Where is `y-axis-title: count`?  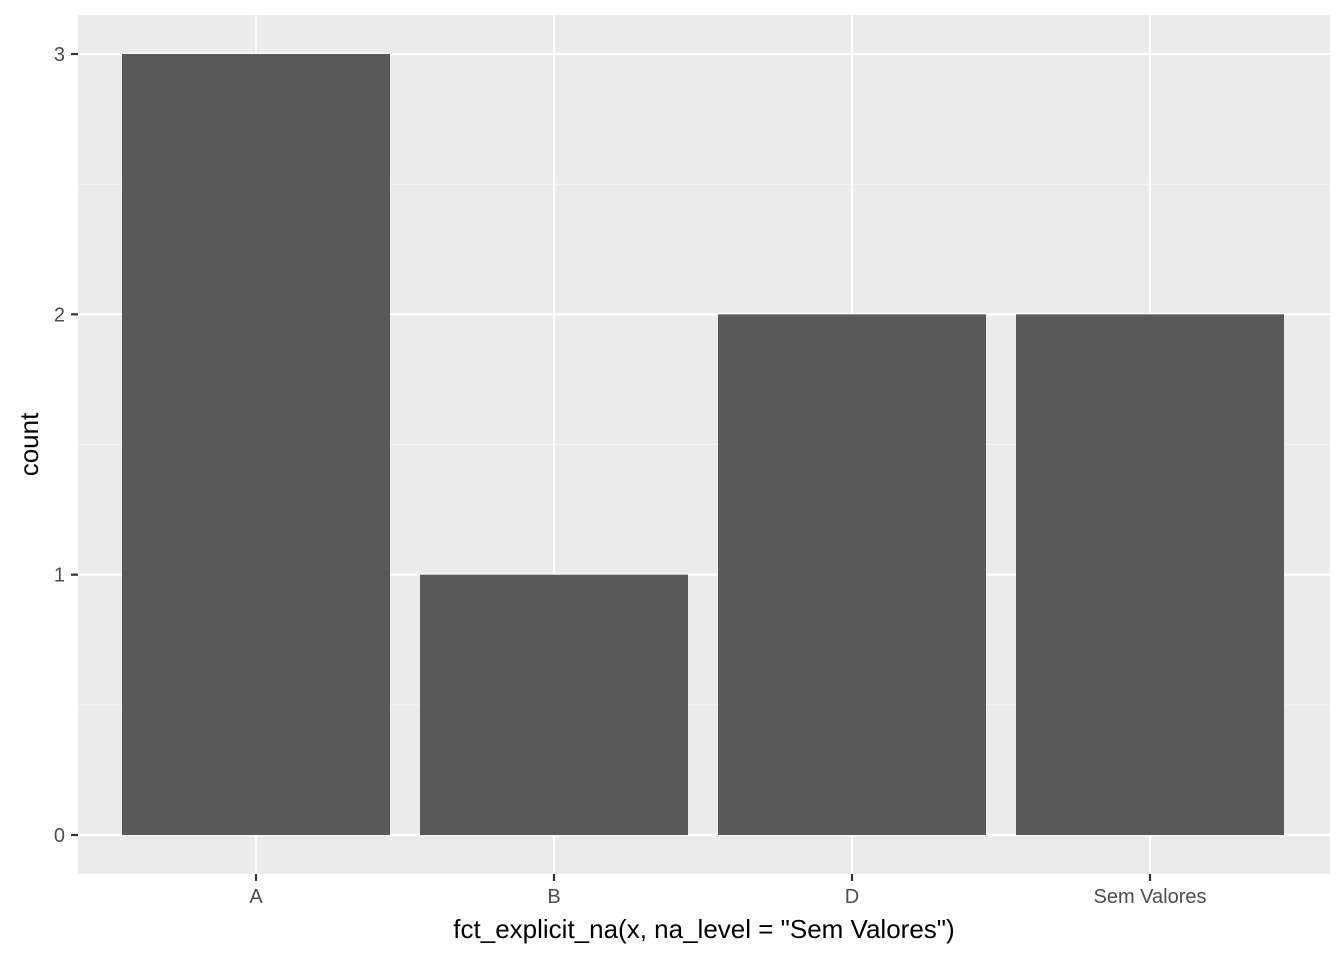
y-axis-title: count is located at coordinates (29, 444).